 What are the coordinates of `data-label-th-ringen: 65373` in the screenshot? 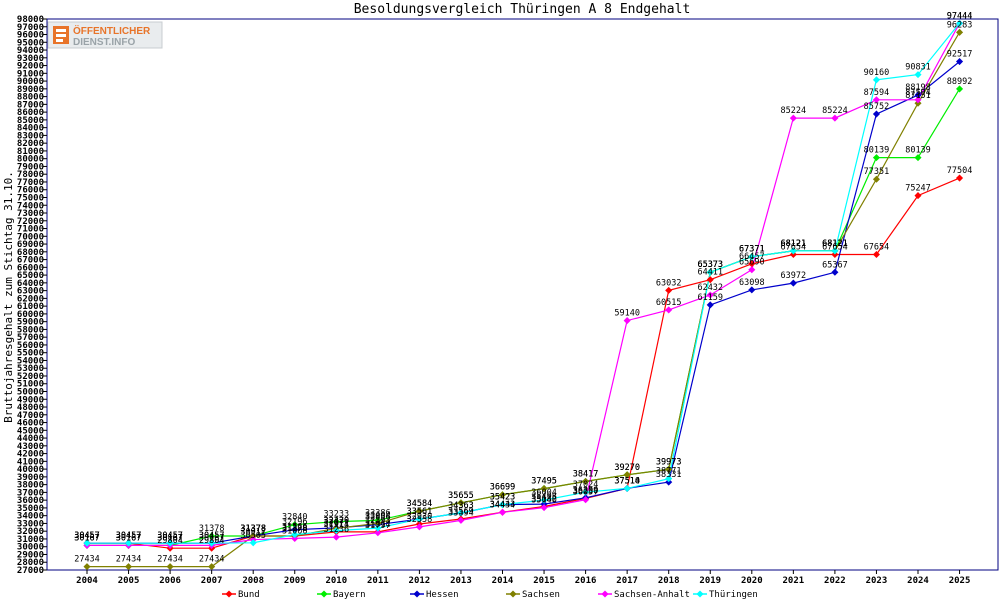 It's located at (710, 265).